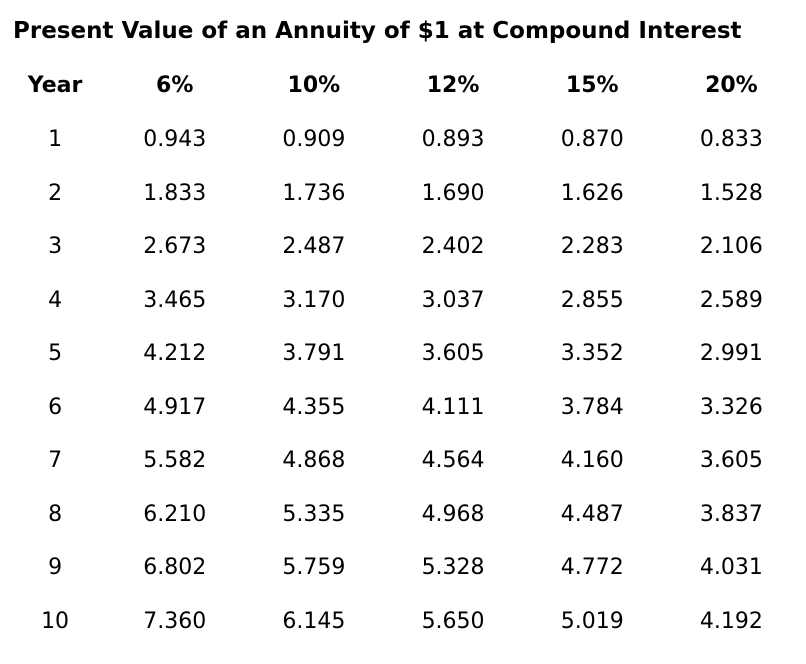 The width and height of the screenshot is (806, 664). I want to click on value-cell: 3.352, so click(592, 354).